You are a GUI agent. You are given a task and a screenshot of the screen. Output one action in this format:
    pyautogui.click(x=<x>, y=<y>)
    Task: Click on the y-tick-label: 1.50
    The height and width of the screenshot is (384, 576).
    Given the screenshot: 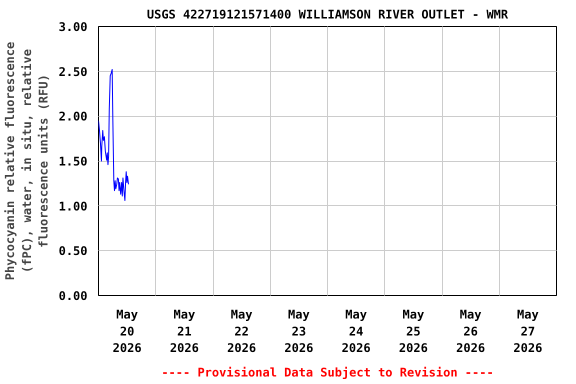 What is the action you would take?
    pyautogui.click(x=73, y=161)
    